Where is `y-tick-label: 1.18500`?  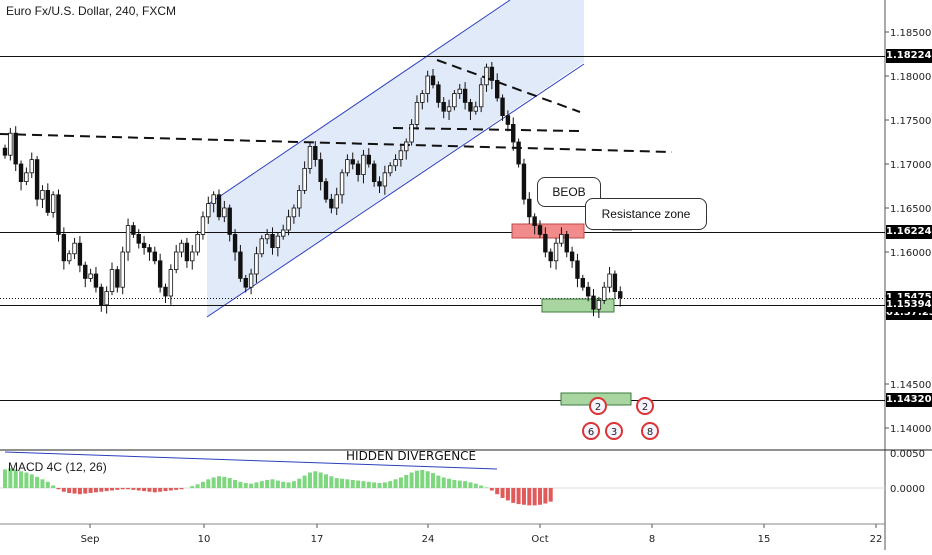 y-tick-label: 1.18500 is located at coordinates (910, 33).